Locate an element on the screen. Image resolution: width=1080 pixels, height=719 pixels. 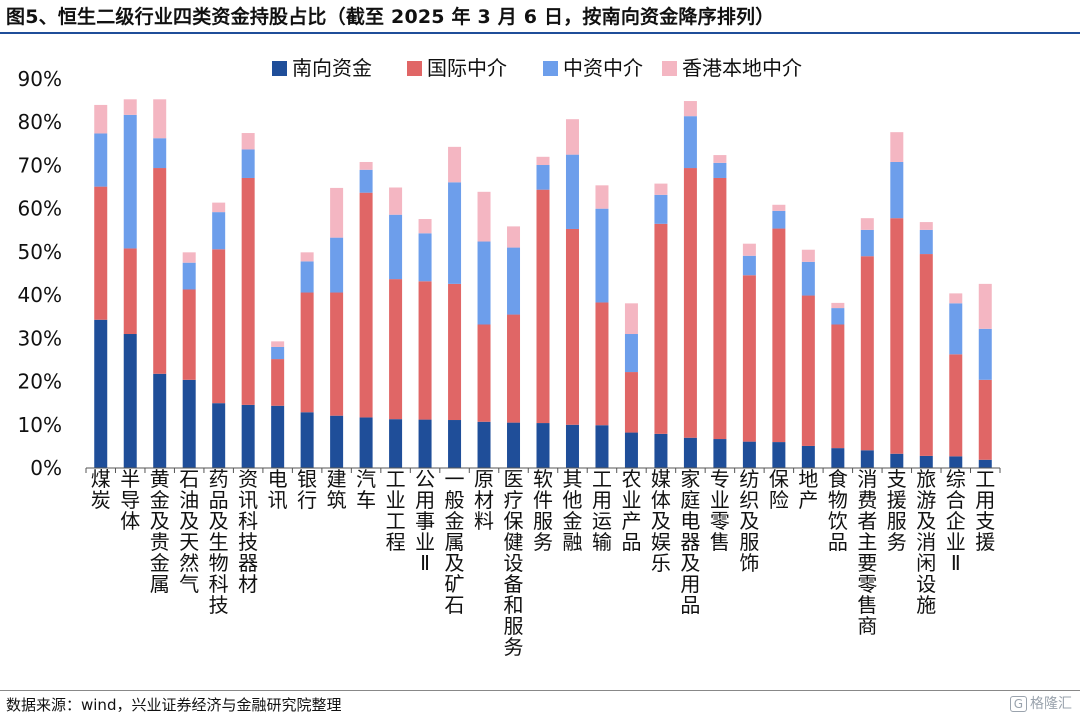
watermark: G 格隆汇 is located at coordinates (1040, 703).